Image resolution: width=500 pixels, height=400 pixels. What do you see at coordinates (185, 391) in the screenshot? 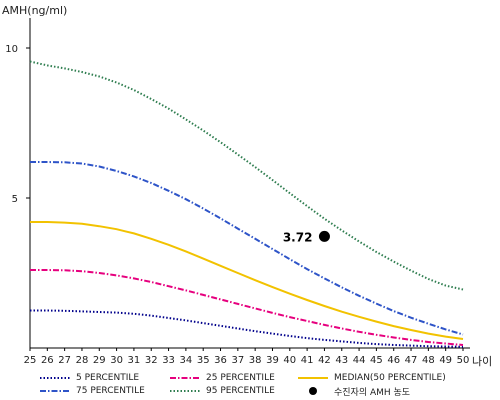
I see `legend-swatch-95-percentile` at bounding box center [185, 391].